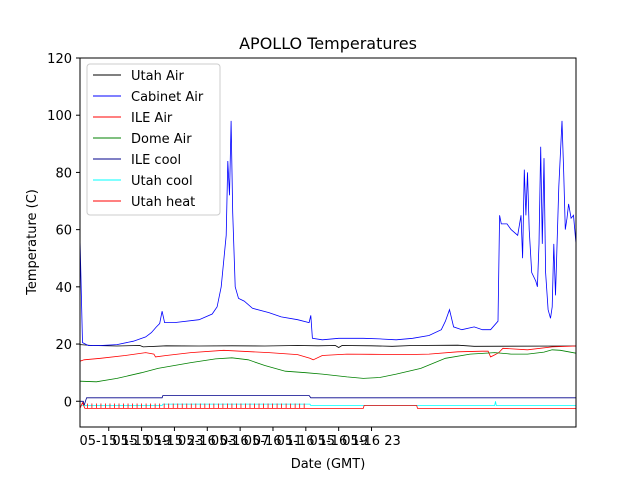  Describe the element at coordinates (328, 400) in the screenshot. I see `series-line-ile-cool` at that location.